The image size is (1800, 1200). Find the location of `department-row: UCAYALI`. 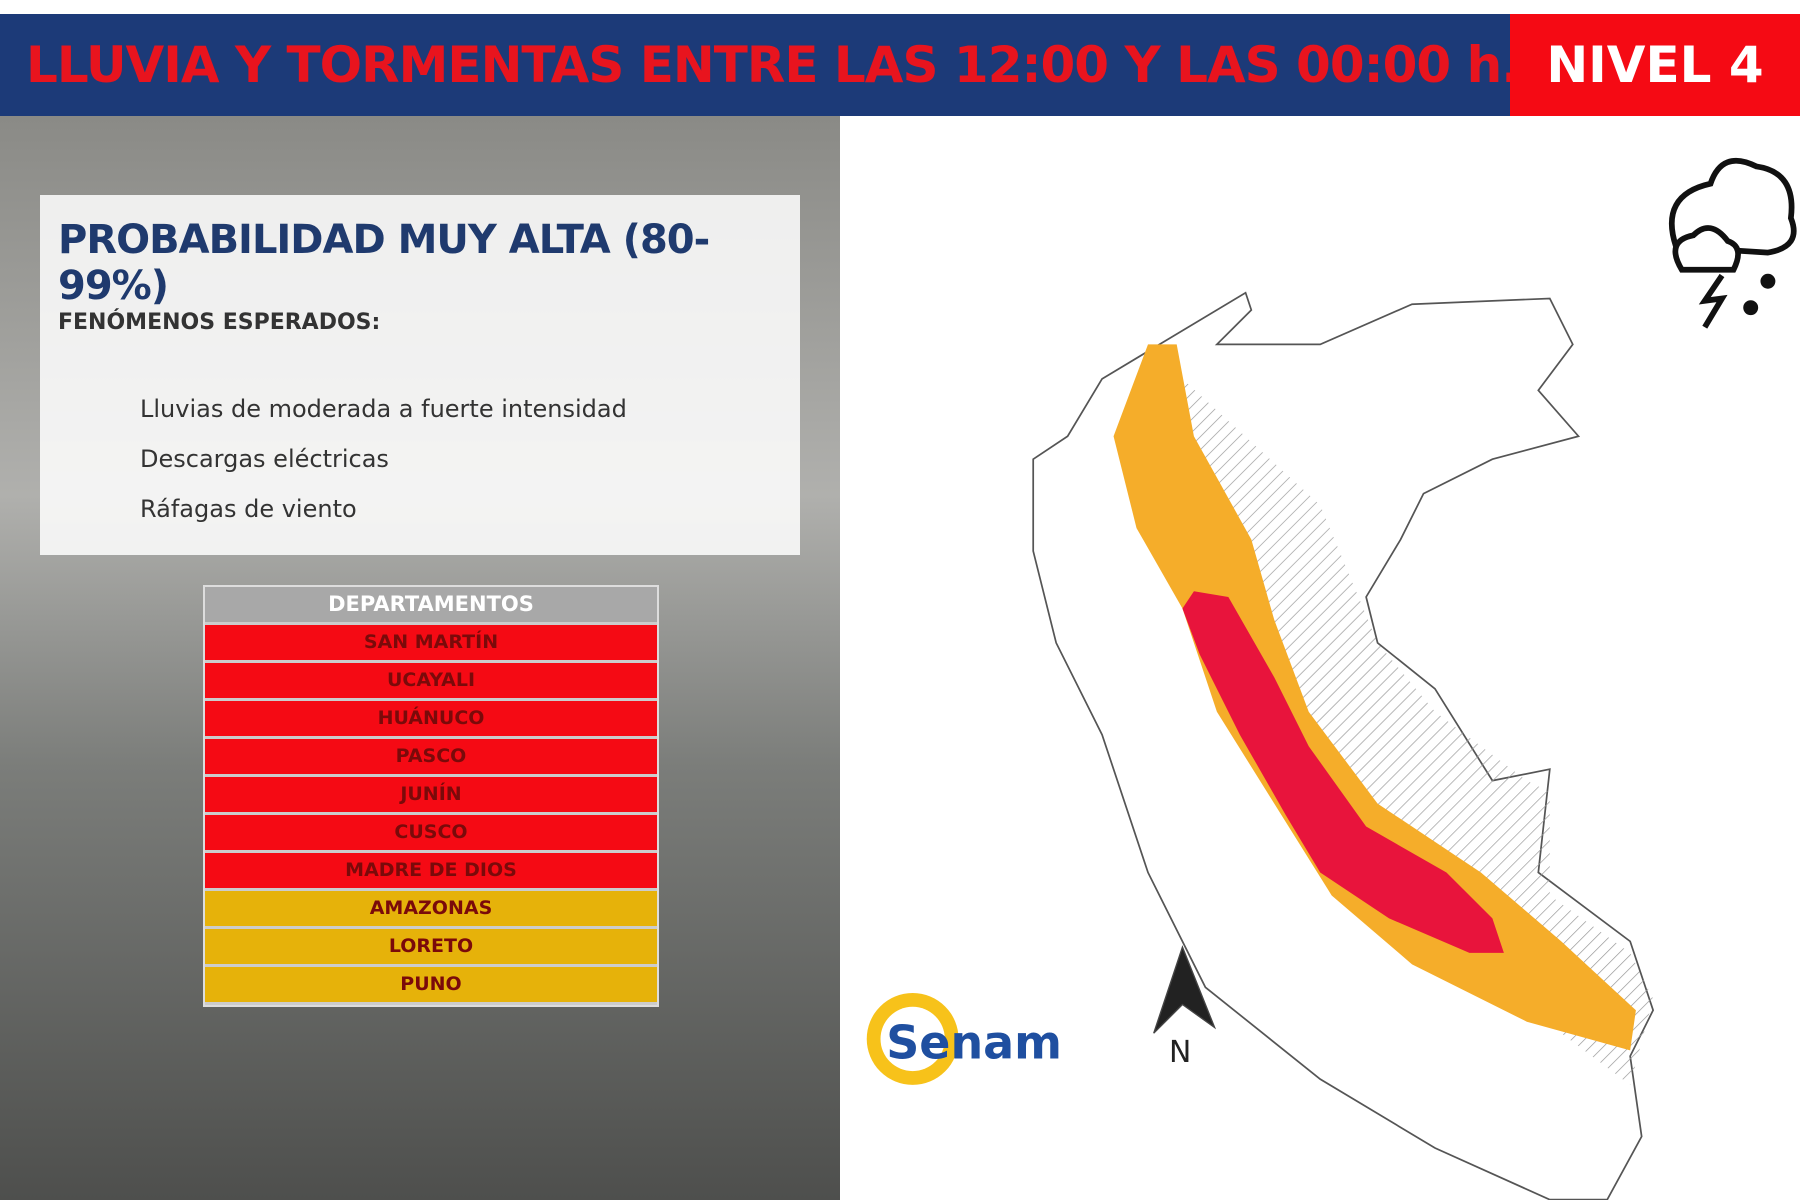

department-row: UCAYALI is located at coordinates (431, 680).